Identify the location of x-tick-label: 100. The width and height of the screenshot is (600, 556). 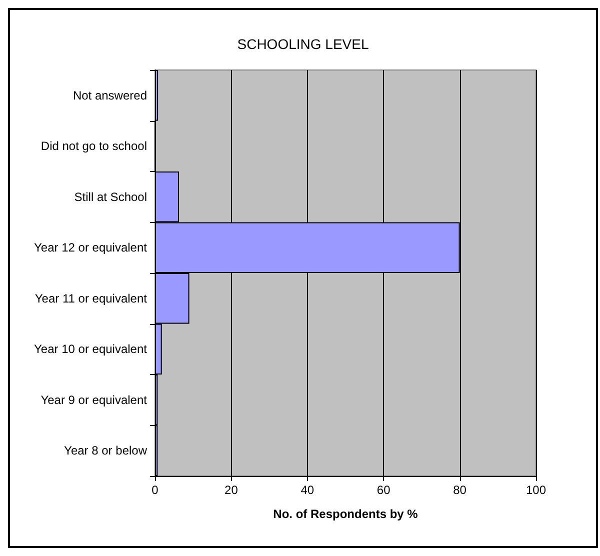
(536, 490).